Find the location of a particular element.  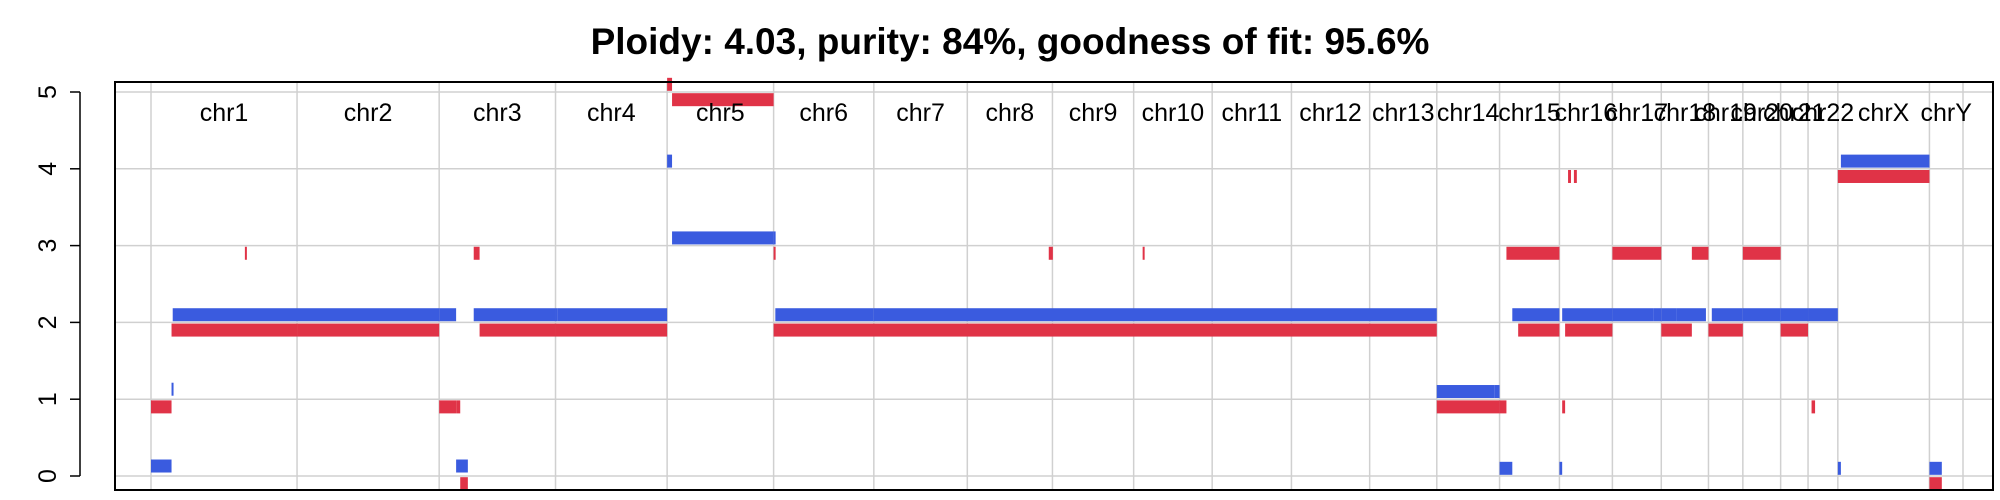

chrom-label: chr21 is located at coordinates (1794, 113).